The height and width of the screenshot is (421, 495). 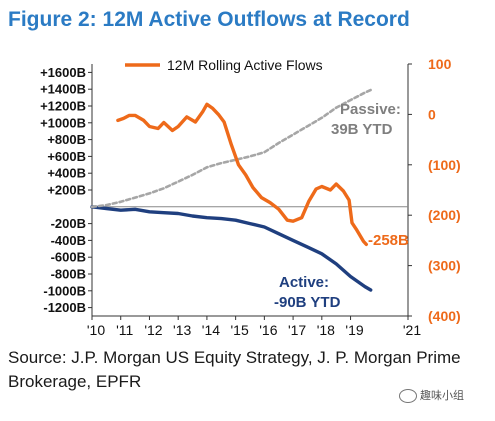 I want to click on left-tick-label: +1400B, so click(x=63, y=89).